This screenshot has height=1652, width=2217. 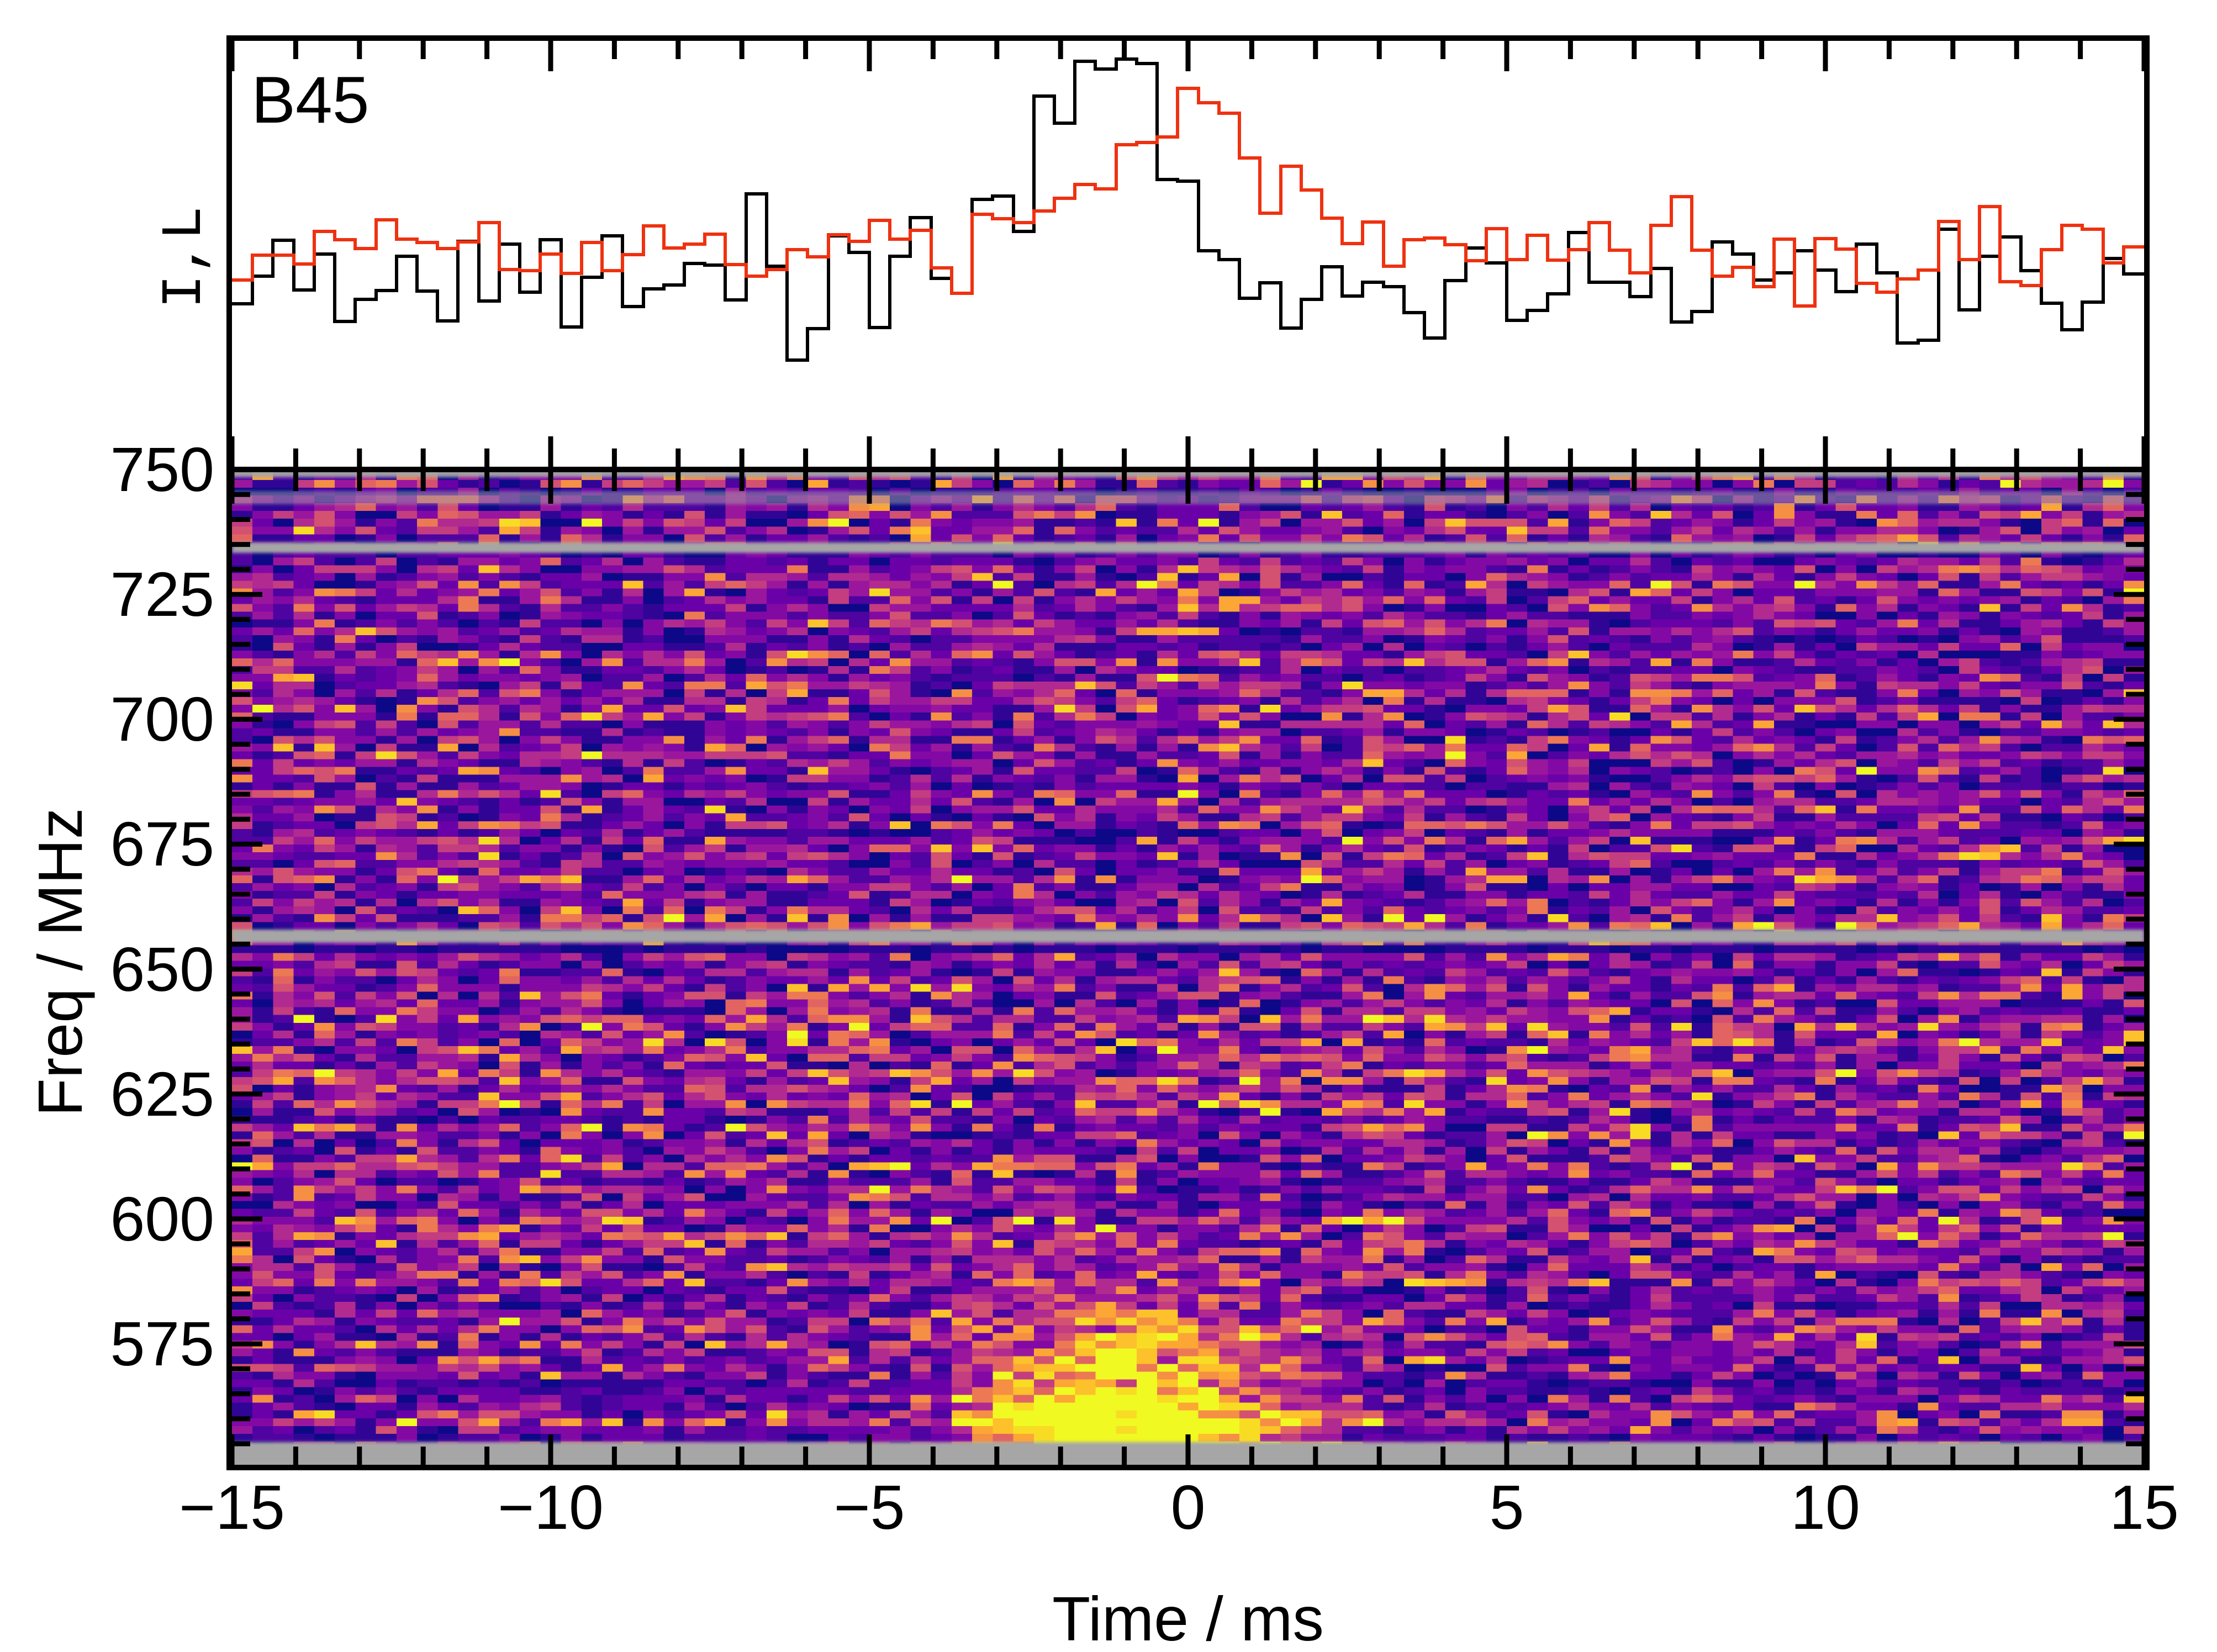 What do you see at coordinates (162, 844) in the screenshot?
I see `svg-text: 675` at bounding box center [162, 844].